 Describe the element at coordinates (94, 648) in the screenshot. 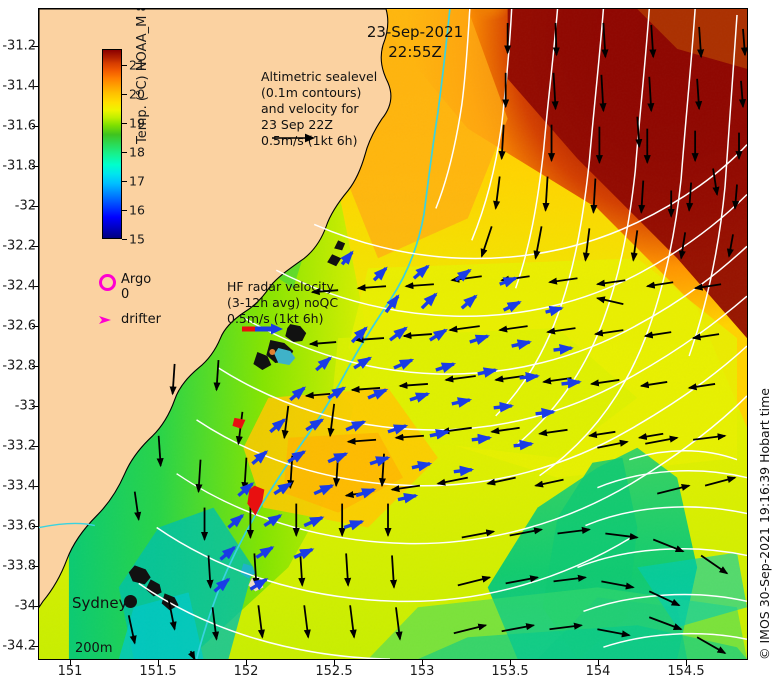

I see `depth-contour-label: 200m` at that location.